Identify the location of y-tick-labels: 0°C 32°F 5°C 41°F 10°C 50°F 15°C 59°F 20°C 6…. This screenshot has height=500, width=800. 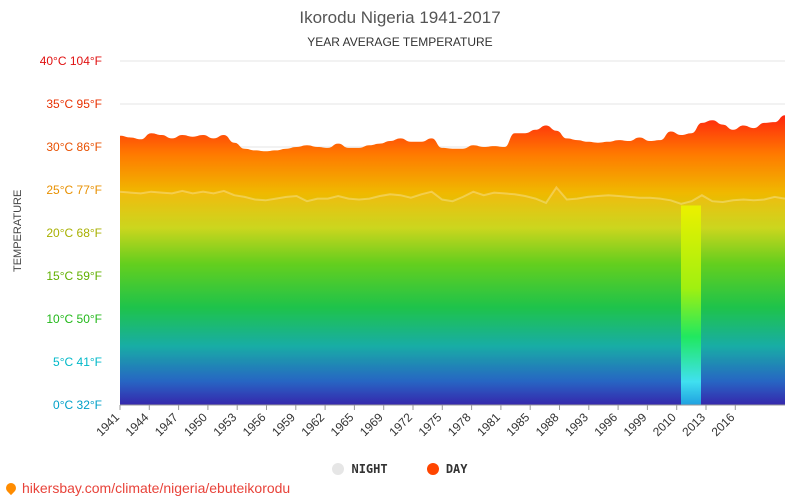
(71, 233).